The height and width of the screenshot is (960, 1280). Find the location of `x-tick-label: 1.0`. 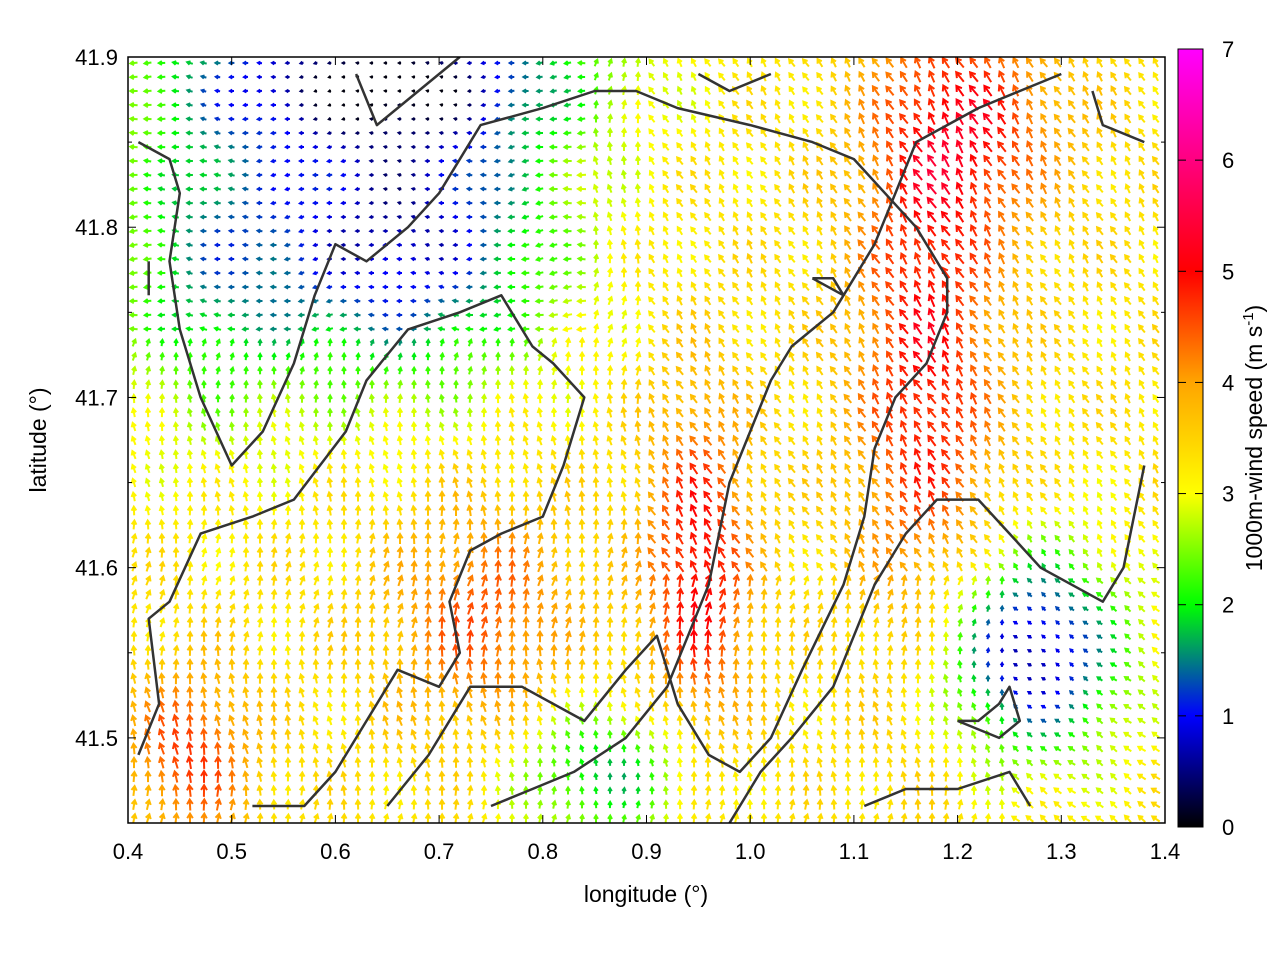

x-tick-label: 1.0 is located at coordinates (750, 851).